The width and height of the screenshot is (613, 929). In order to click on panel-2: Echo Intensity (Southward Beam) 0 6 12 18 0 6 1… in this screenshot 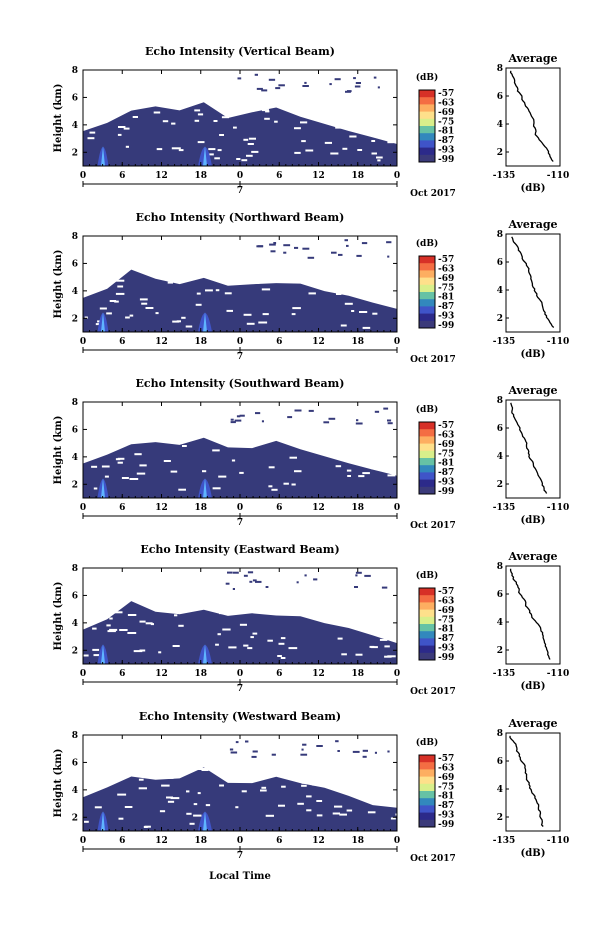, I will do `click(311, 454)`.